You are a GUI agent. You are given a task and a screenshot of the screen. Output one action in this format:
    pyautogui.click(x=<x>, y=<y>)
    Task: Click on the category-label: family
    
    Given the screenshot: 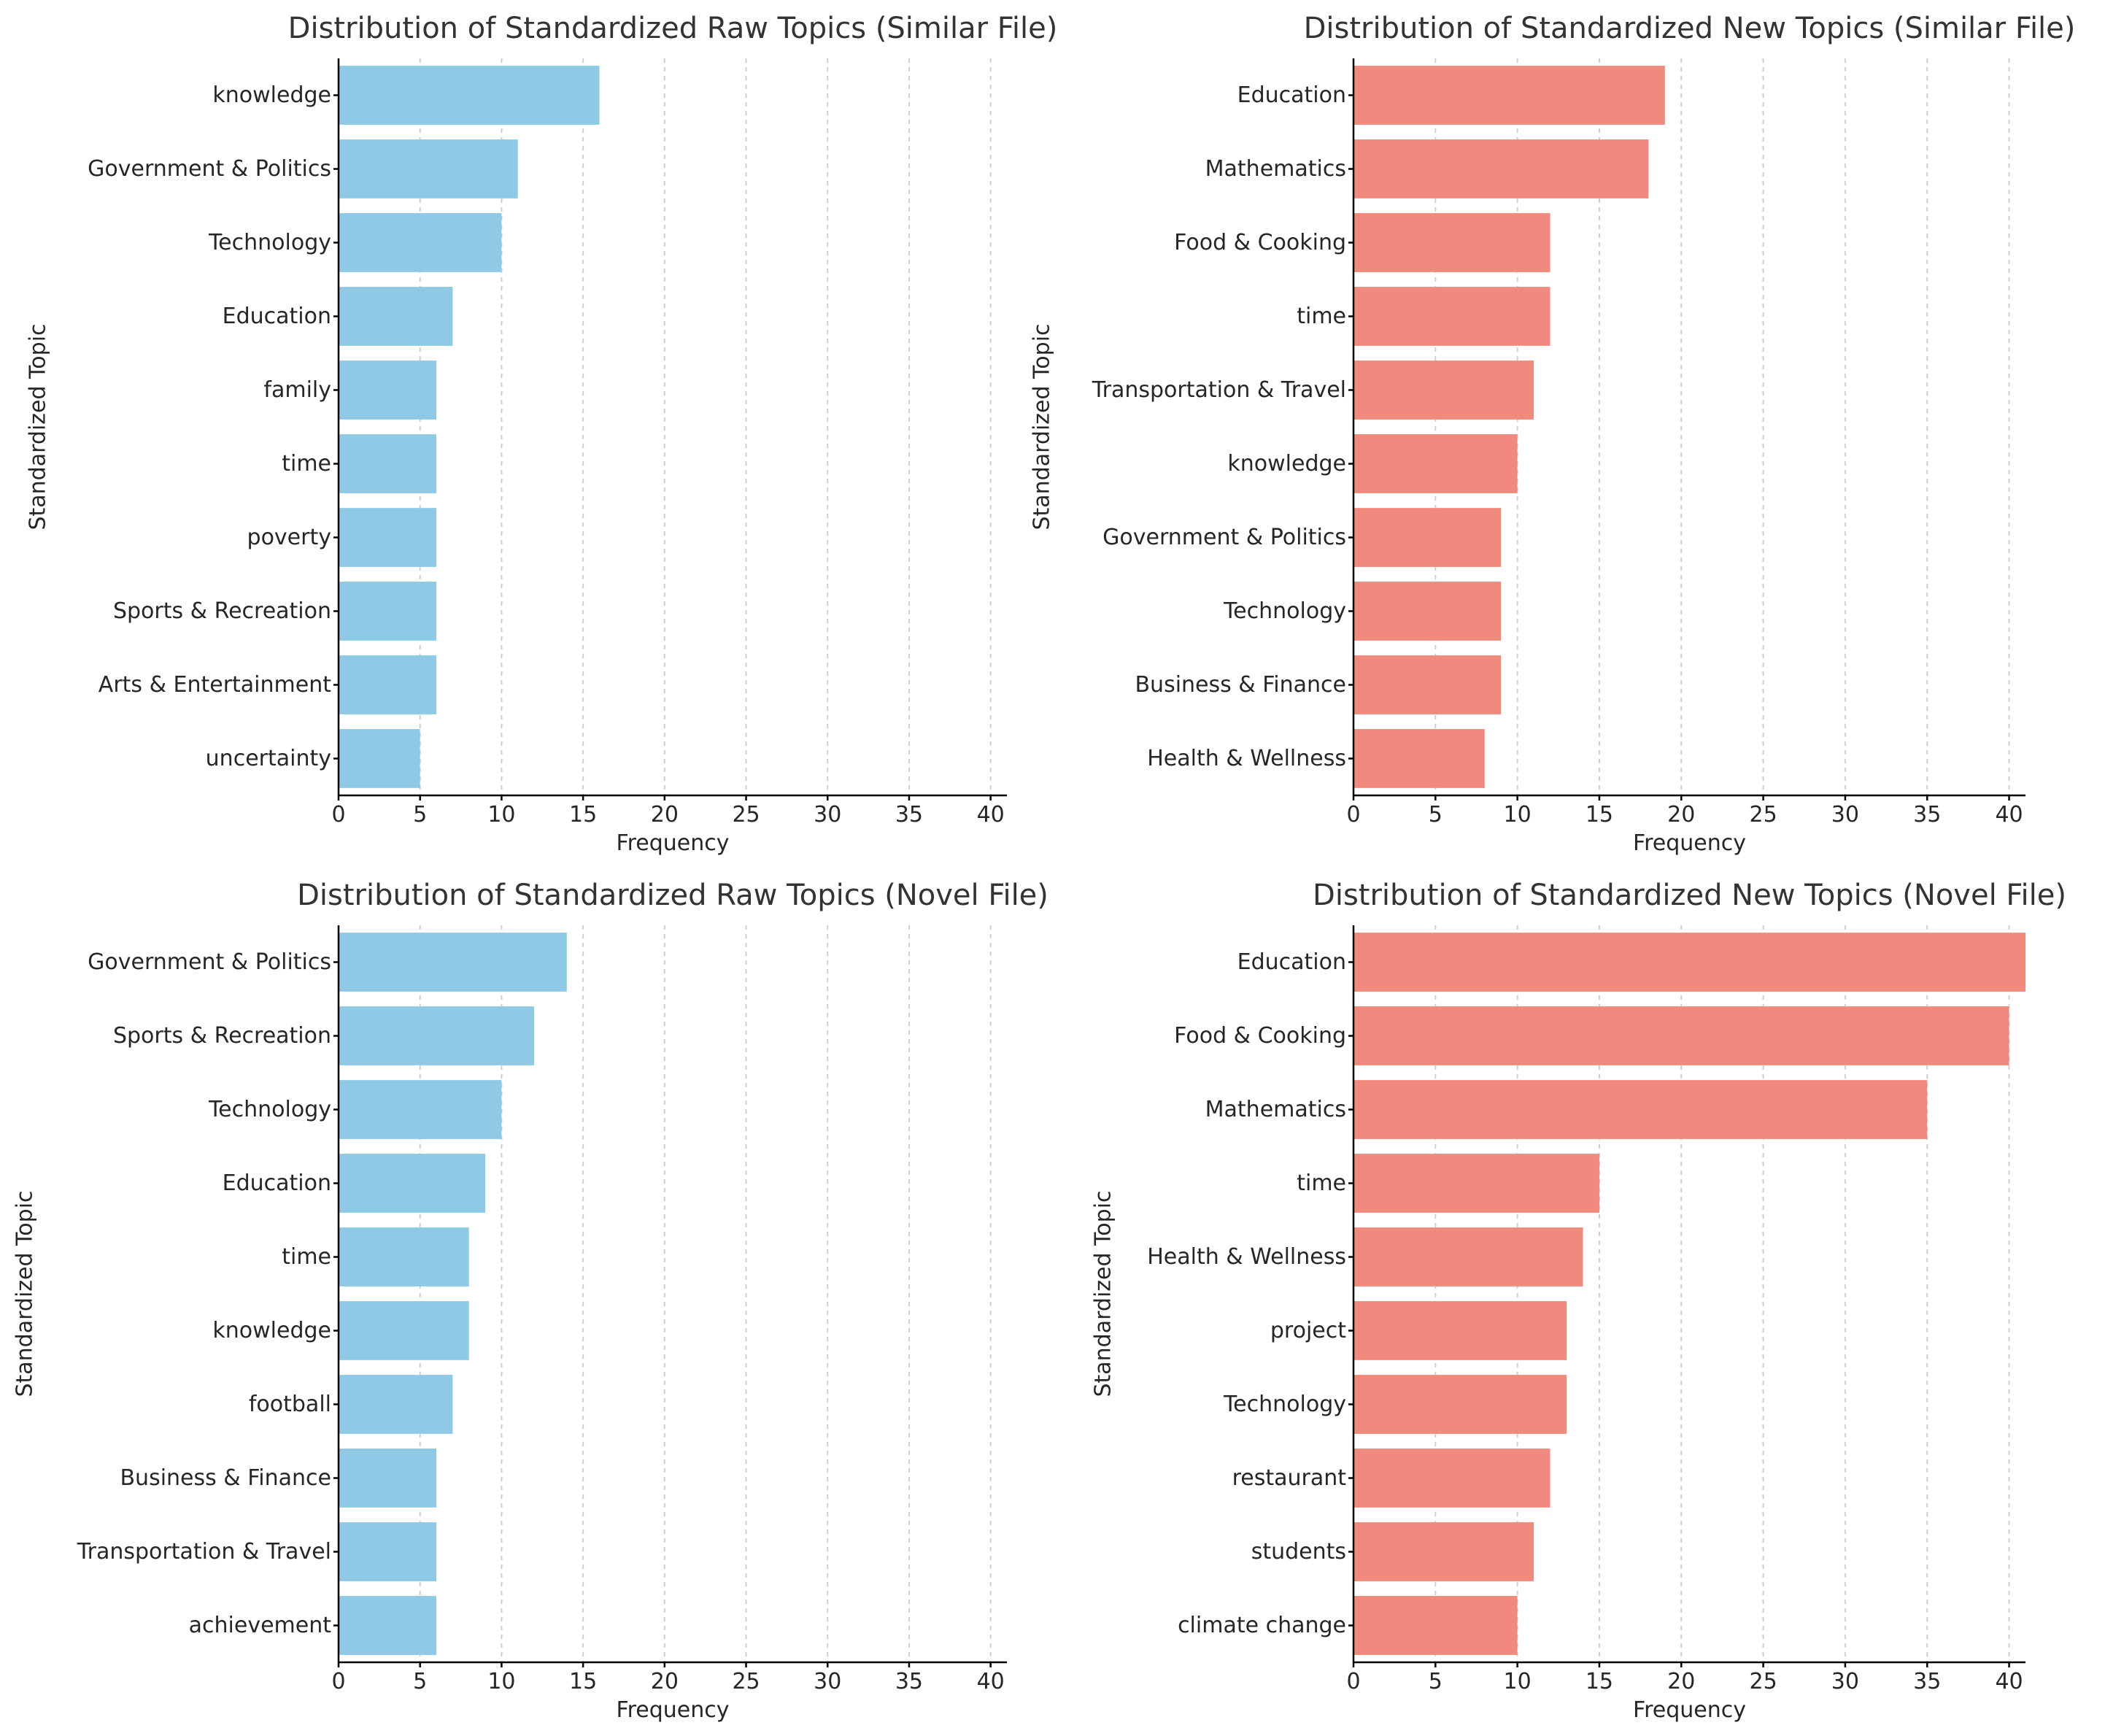 What is the action you would take?
    pyautogui.click(x=297, y=390)
    